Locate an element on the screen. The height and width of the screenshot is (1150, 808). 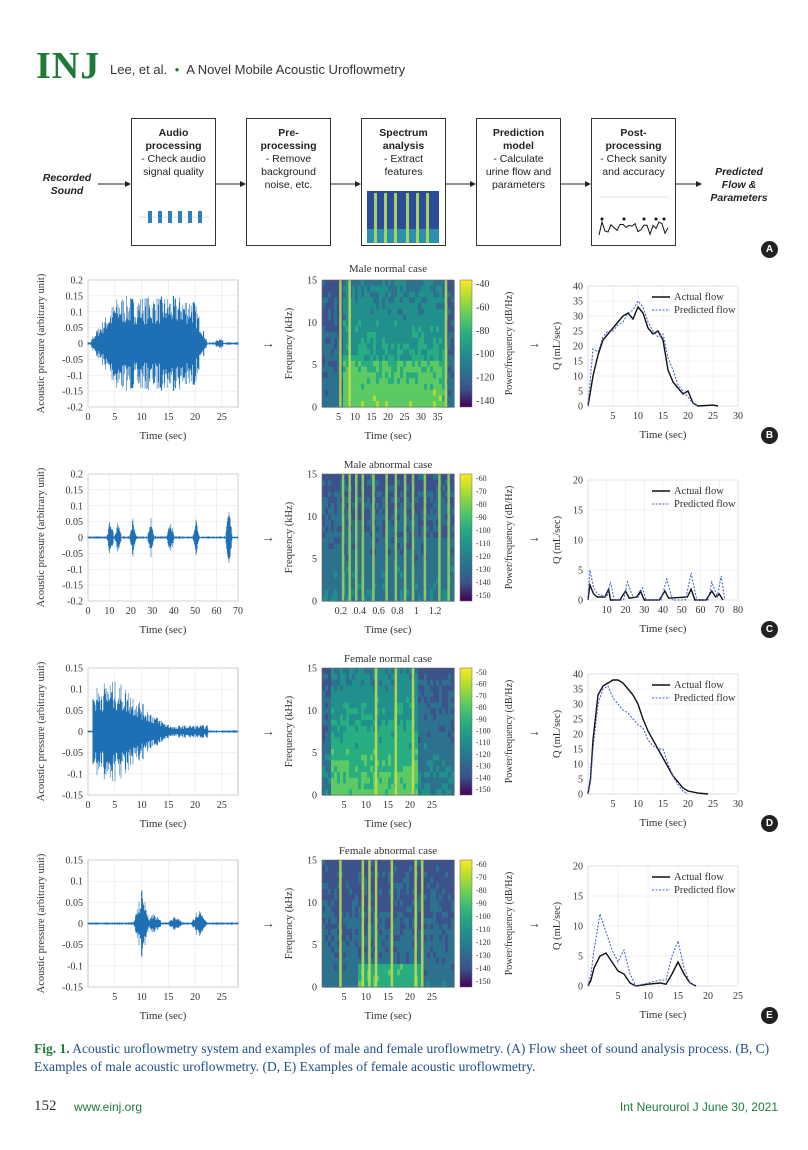
flow-xtick: 10 is located at coordinates (607, 610).